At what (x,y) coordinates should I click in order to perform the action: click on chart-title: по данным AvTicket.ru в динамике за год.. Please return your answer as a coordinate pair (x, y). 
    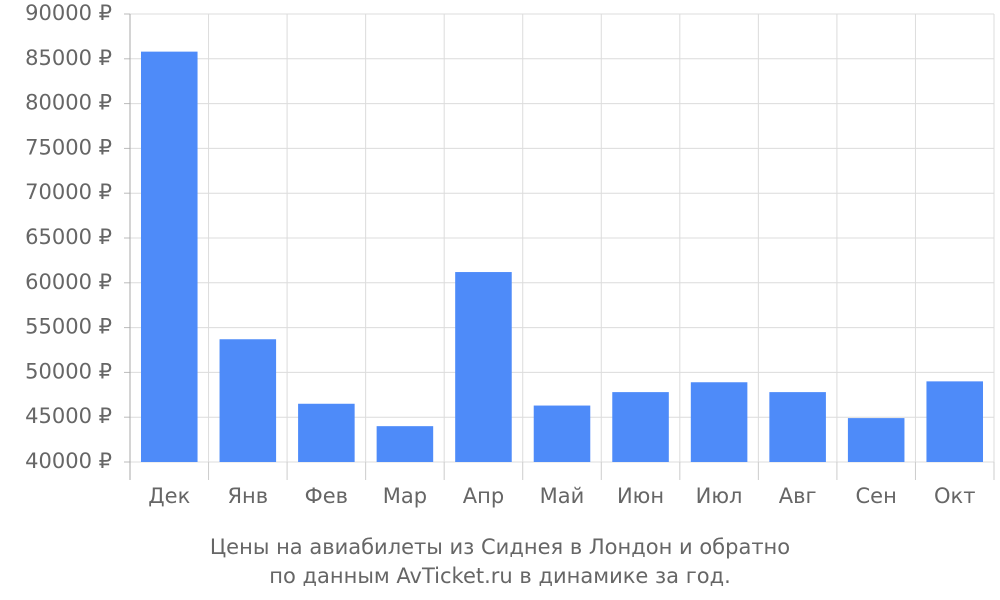
    Looking at the image, I should click on (500, 576).